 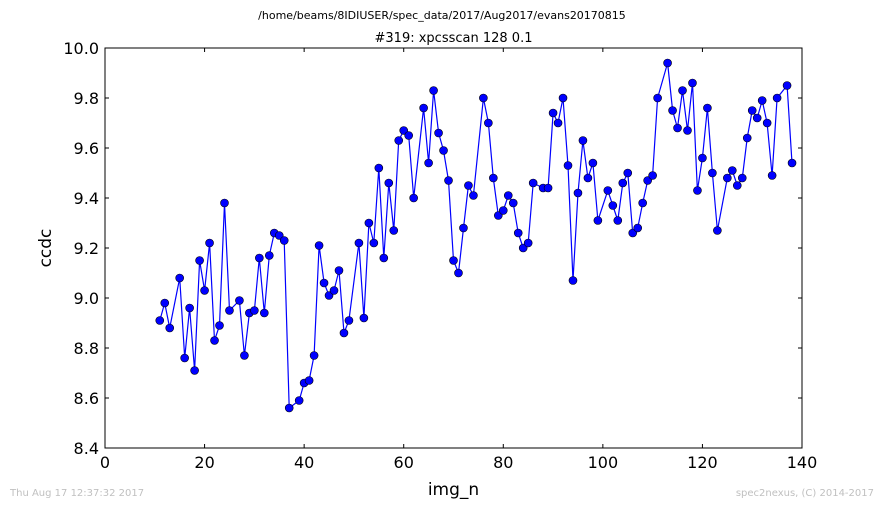 I want to click on x-tick-label: 20, so click(x=204, y=462).